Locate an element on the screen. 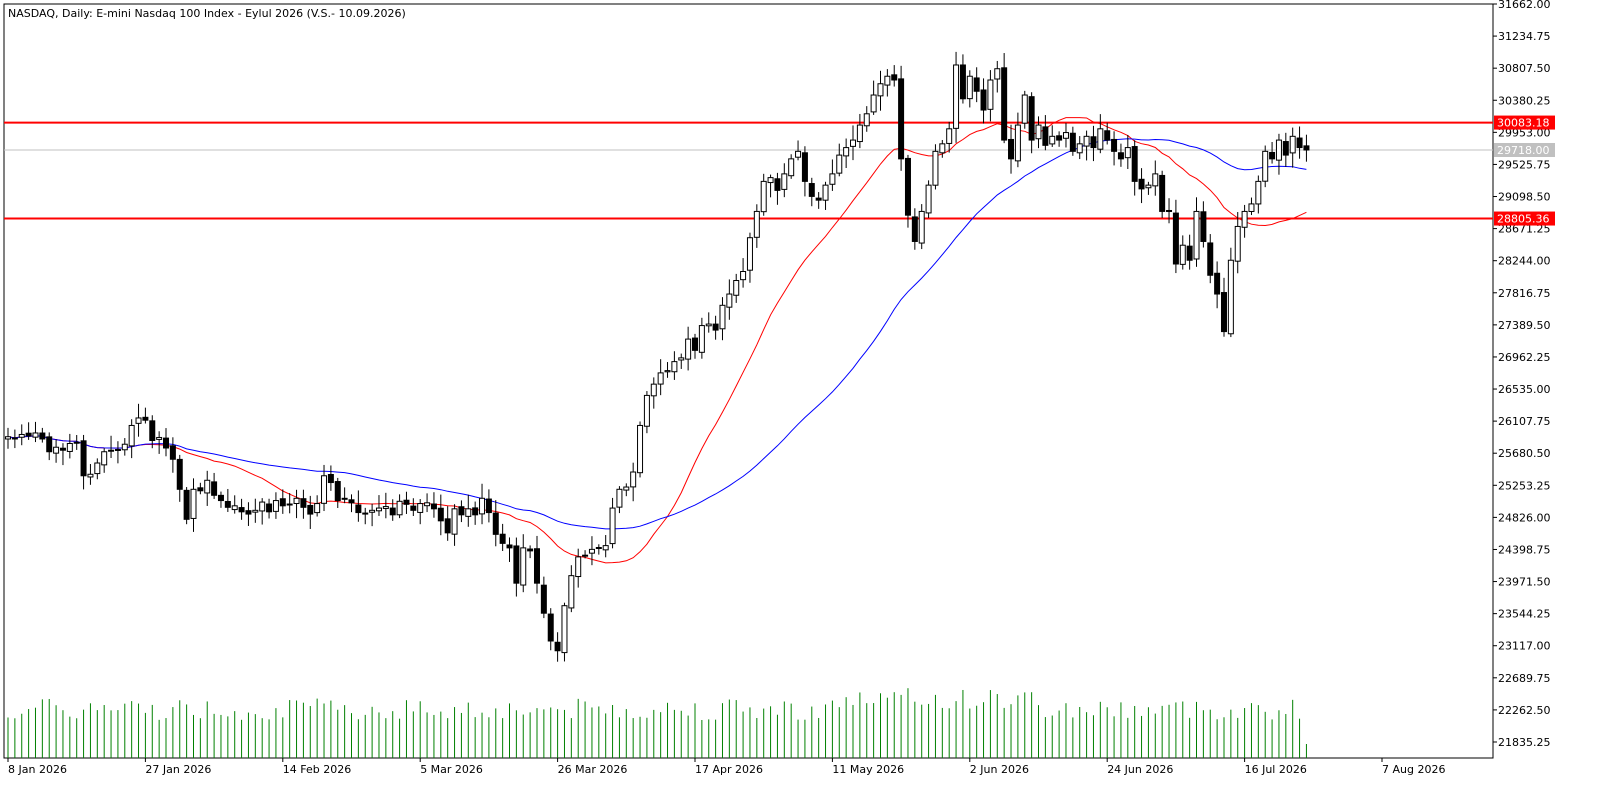 This screenshot has width=1601, height=796. y-tick-label: 25253.25 is located at coordinates (1524, 485).